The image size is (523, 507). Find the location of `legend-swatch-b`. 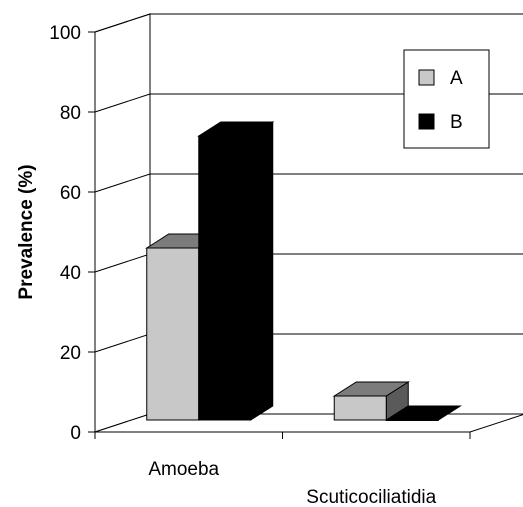

legend-swatch-b is located at coordinates (426, 121).